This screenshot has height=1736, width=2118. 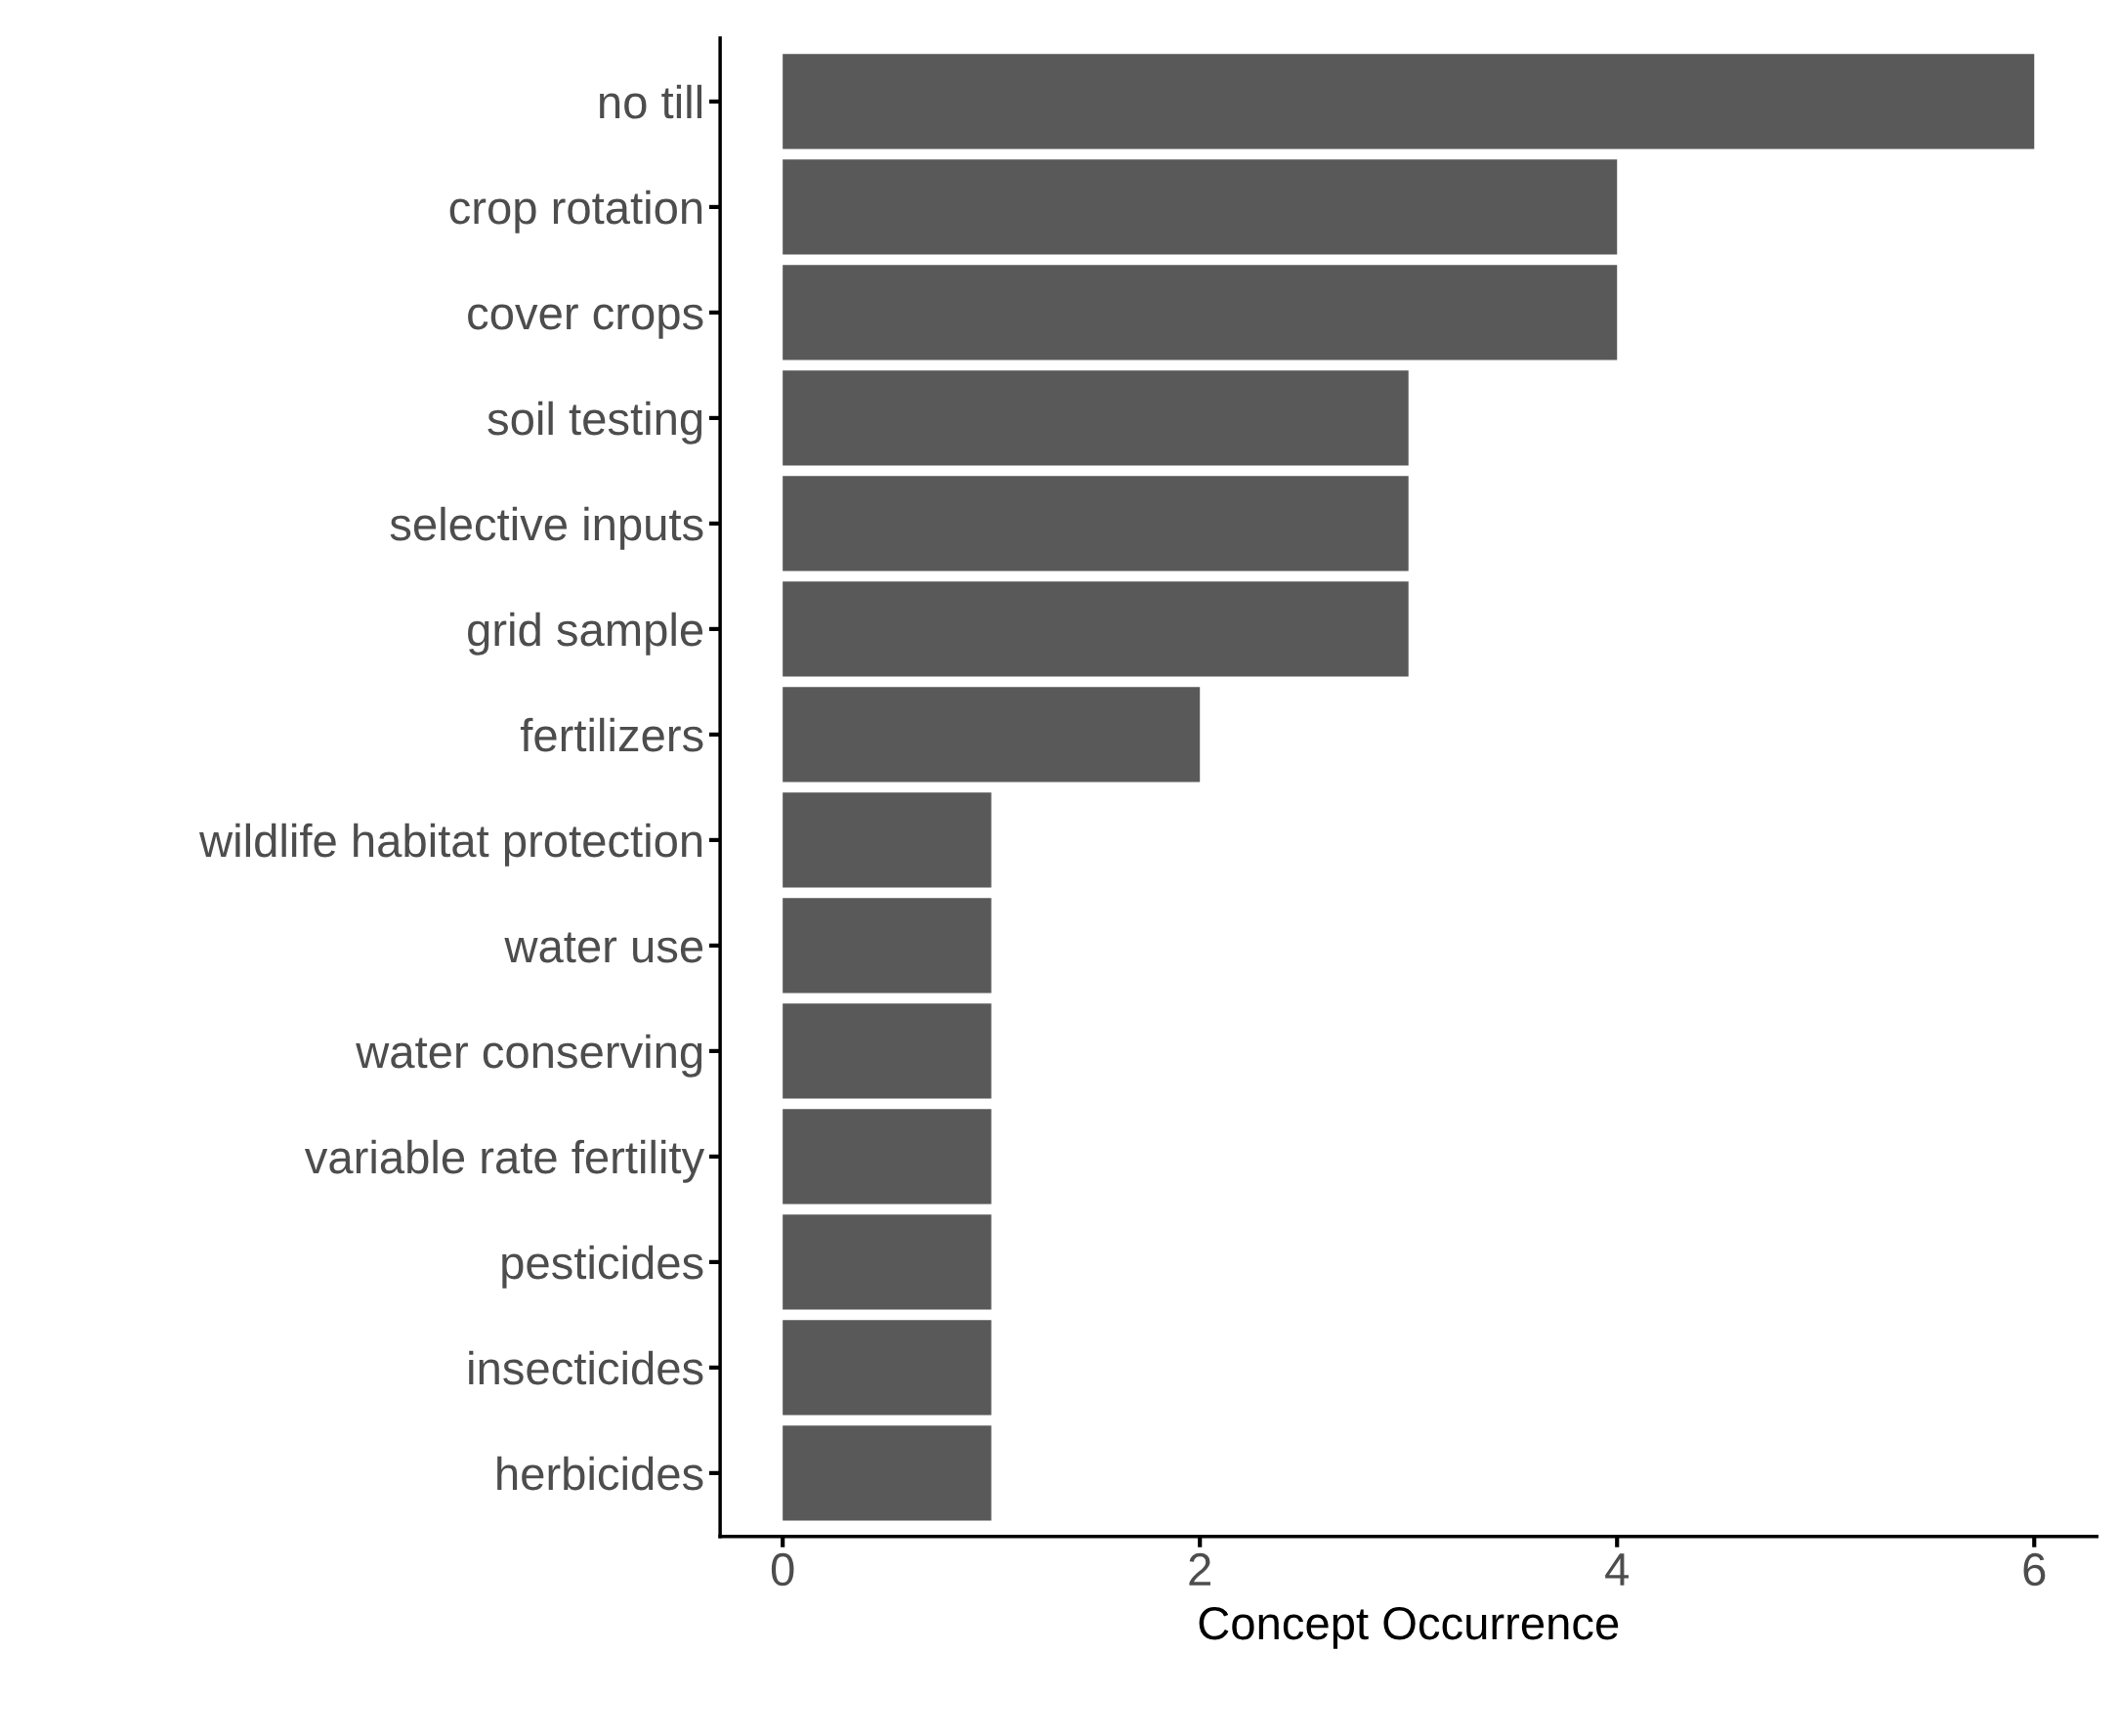 What do you see at coordinates (1409, 1628) in the screenshot?
I see `x-axis-title: Concept Occurrence` at bounding box center [1409, 1628].